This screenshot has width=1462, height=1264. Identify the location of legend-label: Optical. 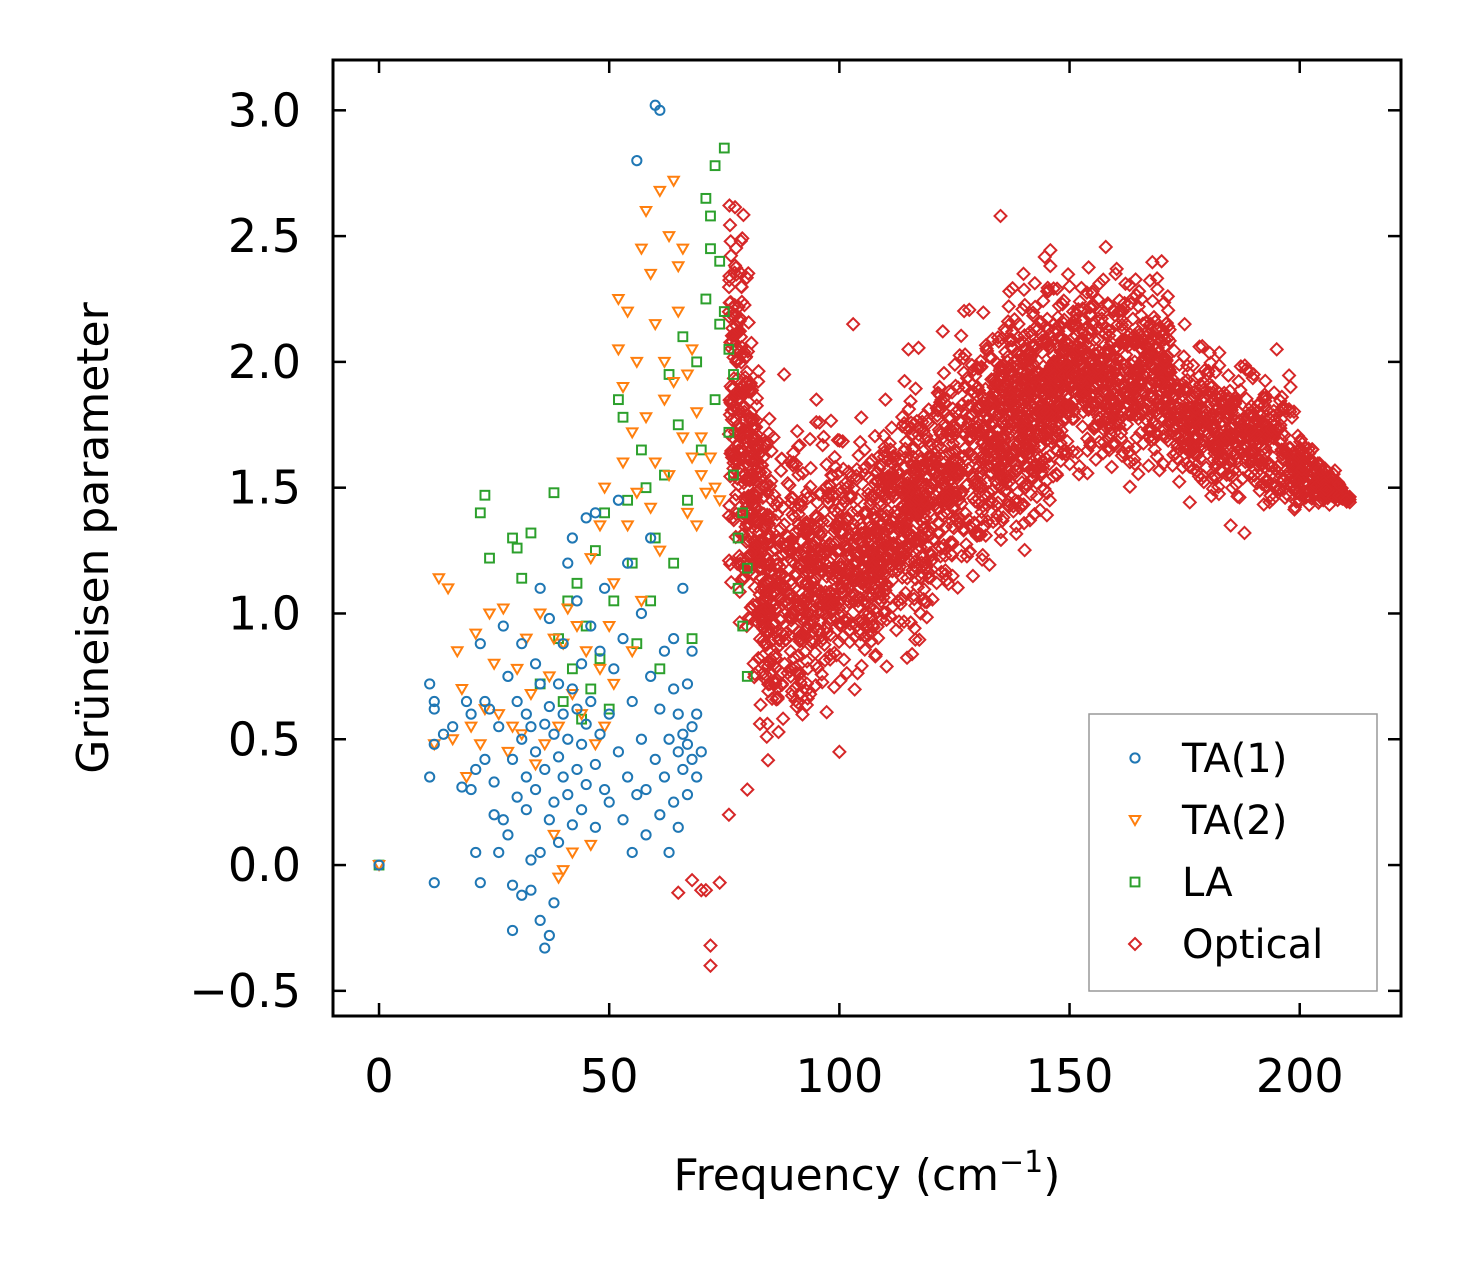
(1252, 945).